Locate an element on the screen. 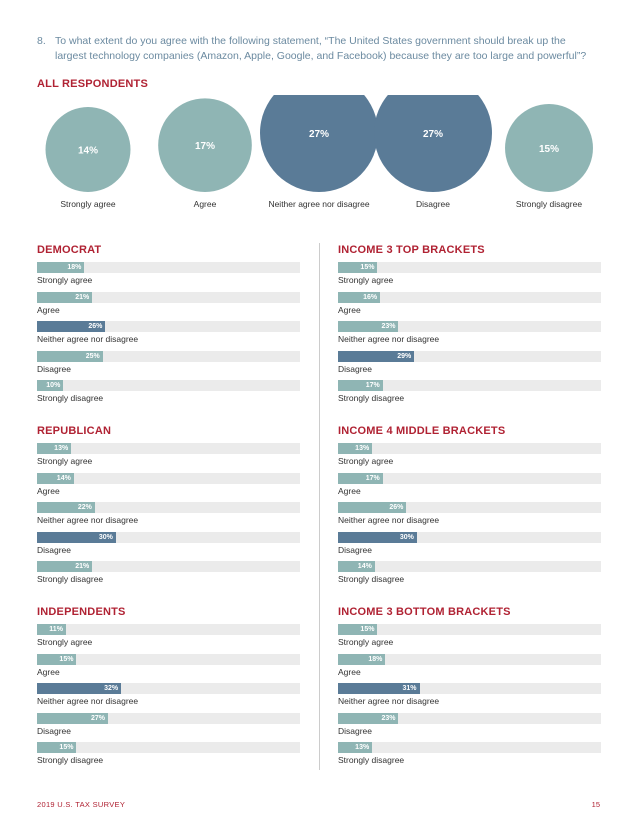  bubble-value-label: 27% is located at coordinates (433, 134).